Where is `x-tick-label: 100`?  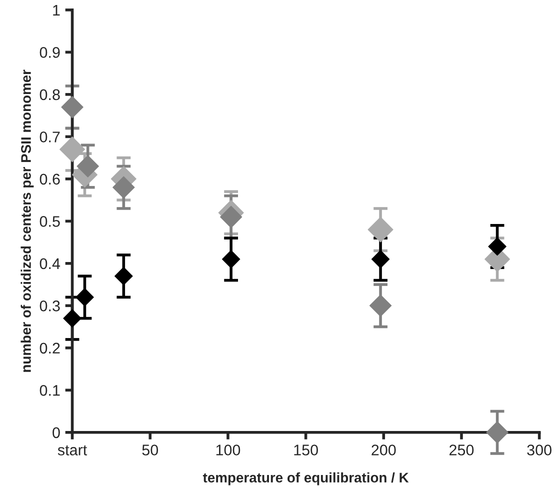
x-tick-label: 100 is located at coordinates (228, 450).